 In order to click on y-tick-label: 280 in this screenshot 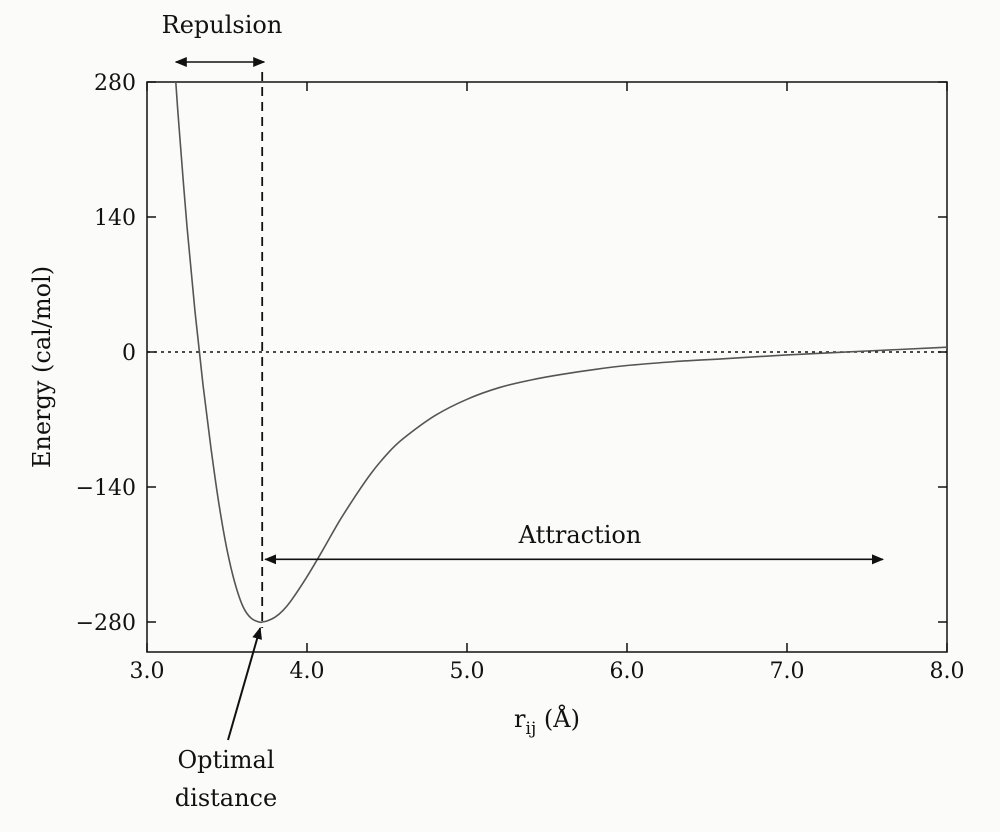, I will do `click(115, 83)`.